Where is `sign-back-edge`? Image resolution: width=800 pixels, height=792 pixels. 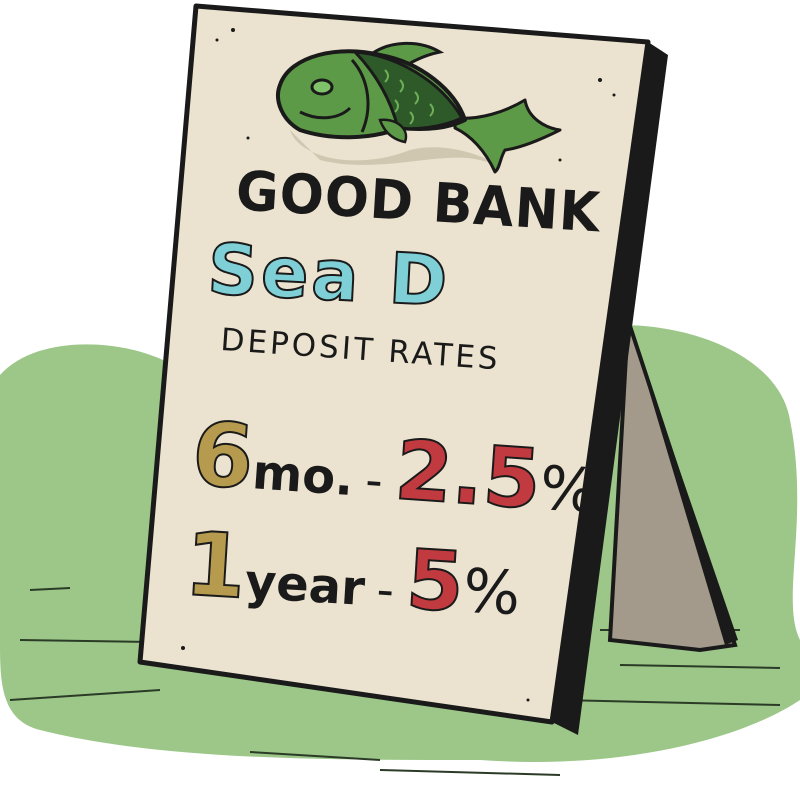 sign-back-edge is located at coordinates (683, 482).